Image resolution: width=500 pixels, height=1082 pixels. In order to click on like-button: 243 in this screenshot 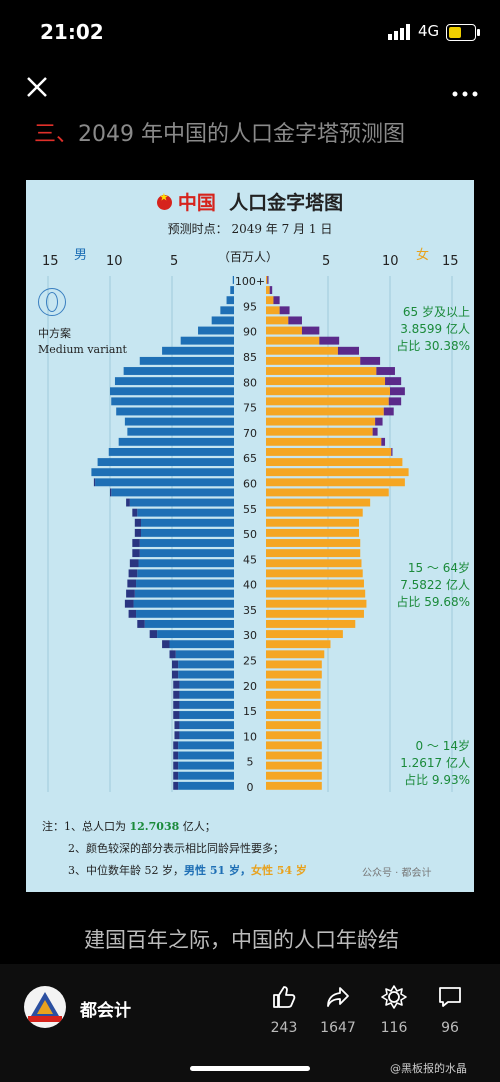, I will do `click(284, 1010)`.